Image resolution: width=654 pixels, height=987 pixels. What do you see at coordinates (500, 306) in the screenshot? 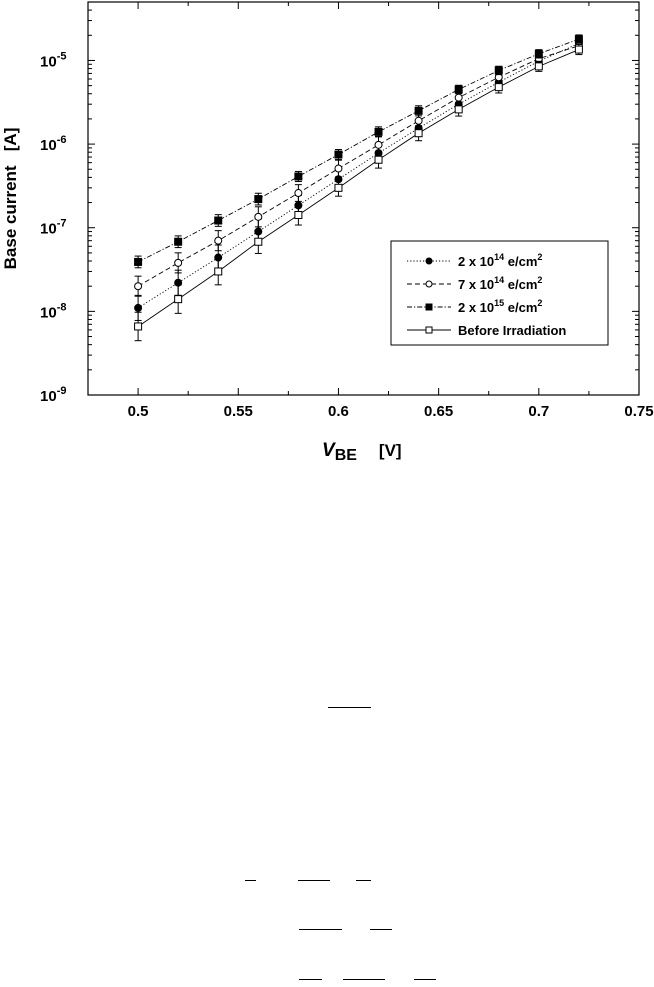
I see `legend-label: 2 x 1015 e/cm2` at bounding box center [500, 306].